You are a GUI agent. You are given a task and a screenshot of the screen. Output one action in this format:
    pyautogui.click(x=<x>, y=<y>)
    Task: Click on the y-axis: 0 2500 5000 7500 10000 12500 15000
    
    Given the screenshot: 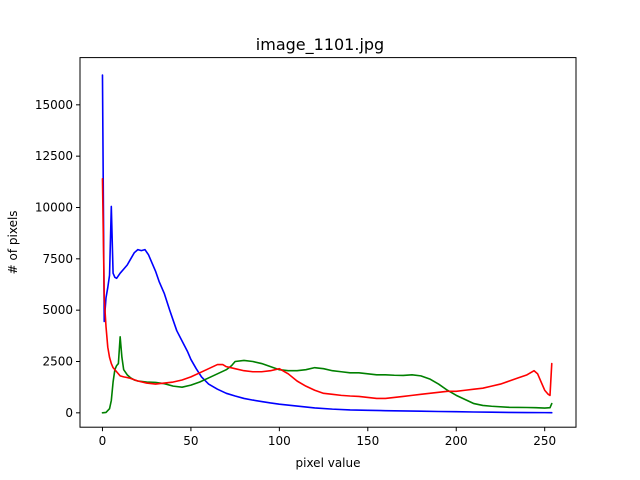 What is the action you would take?
    pyautogui.click(x=57, y=259)
    